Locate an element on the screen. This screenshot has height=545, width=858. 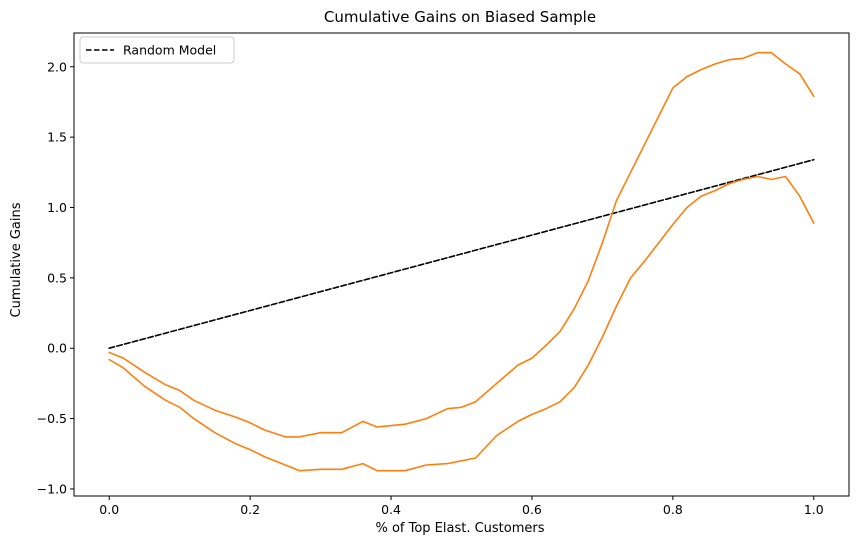
x-tick-label: 0.4 is located at coordinates (391, 509).